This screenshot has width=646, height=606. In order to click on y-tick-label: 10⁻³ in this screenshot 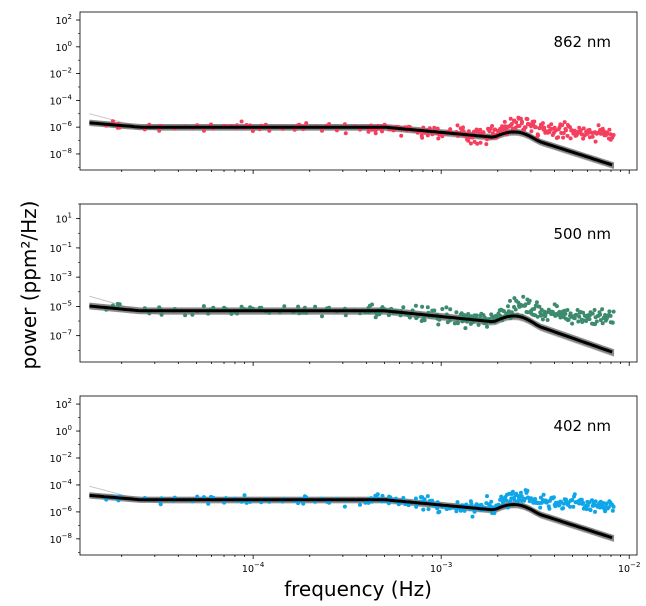, I will do `click(61, 277)`.